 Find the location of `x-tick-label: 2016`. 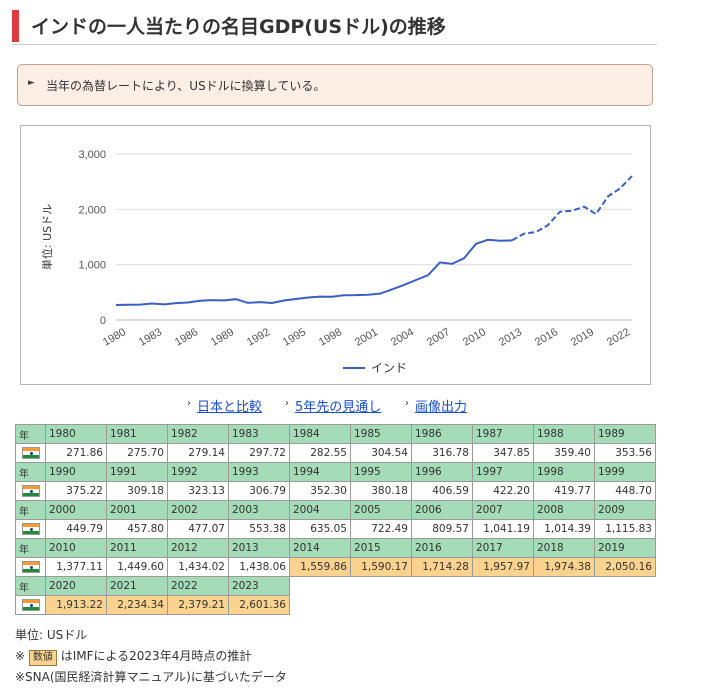

x-tick-label: 2016 is located at coordinates (546, 337).